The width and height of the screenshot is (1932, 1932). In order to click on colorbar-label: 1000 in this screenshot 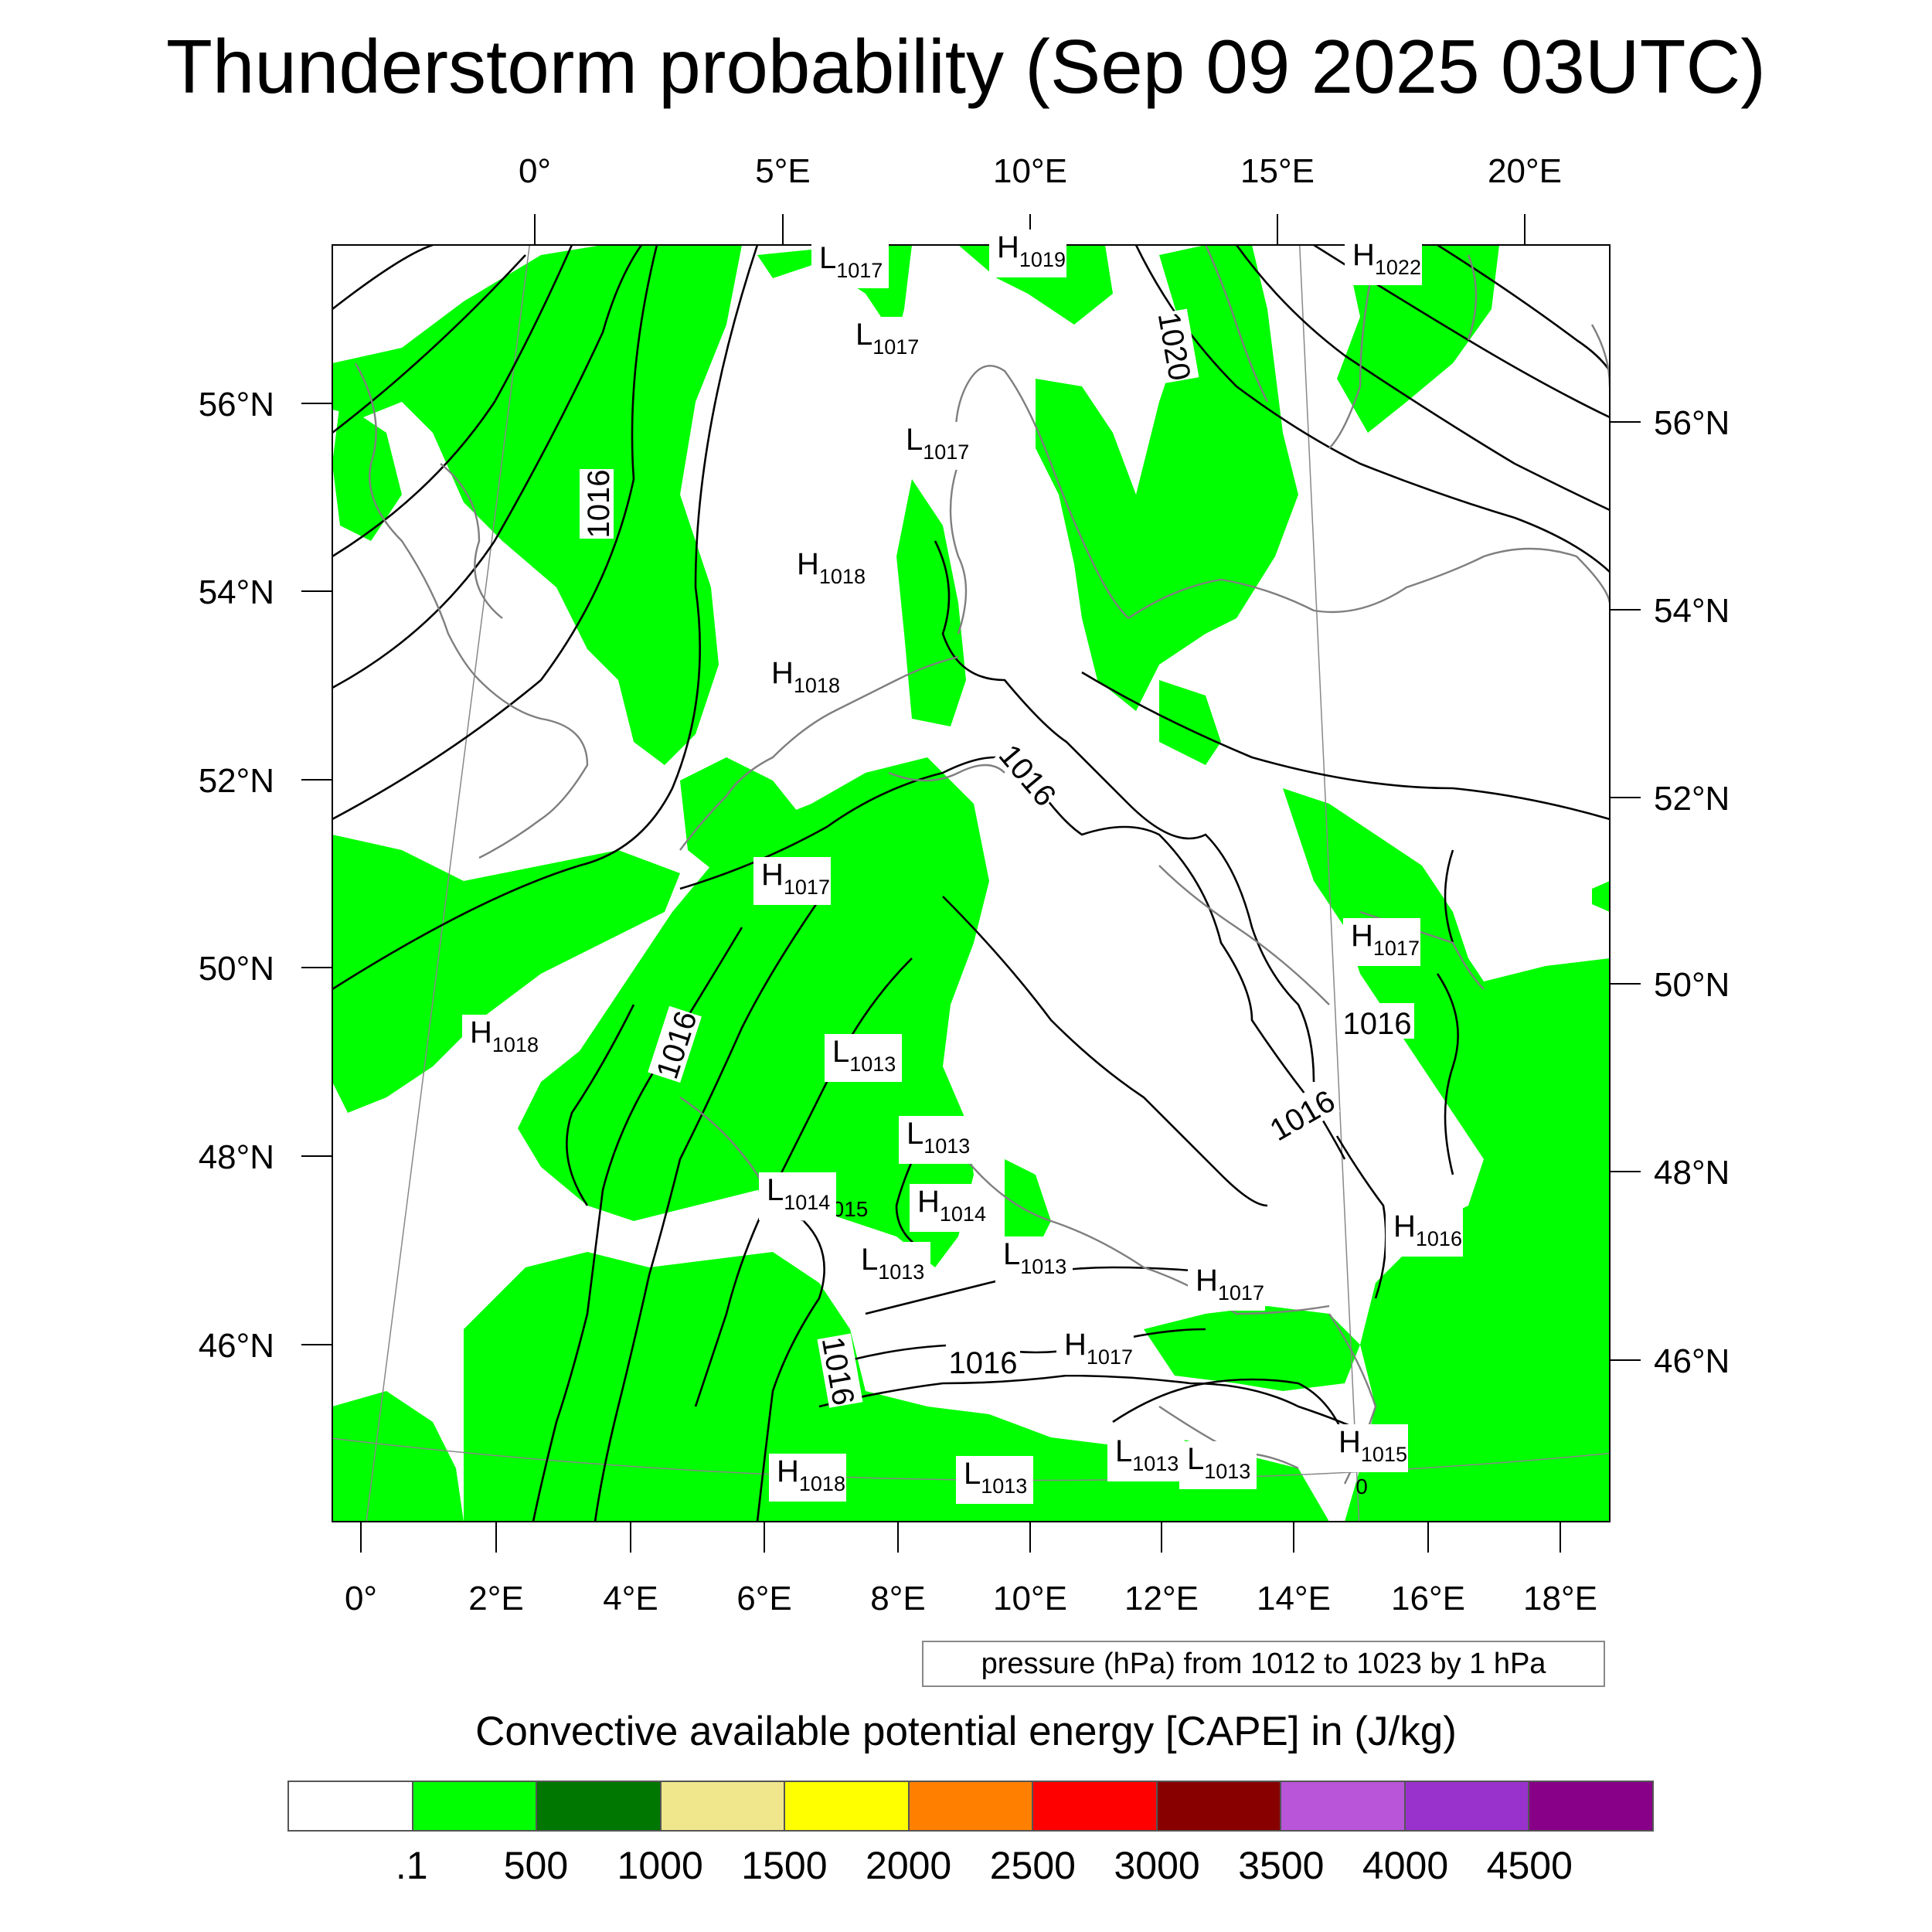, I will do `click(660, 1866)`.